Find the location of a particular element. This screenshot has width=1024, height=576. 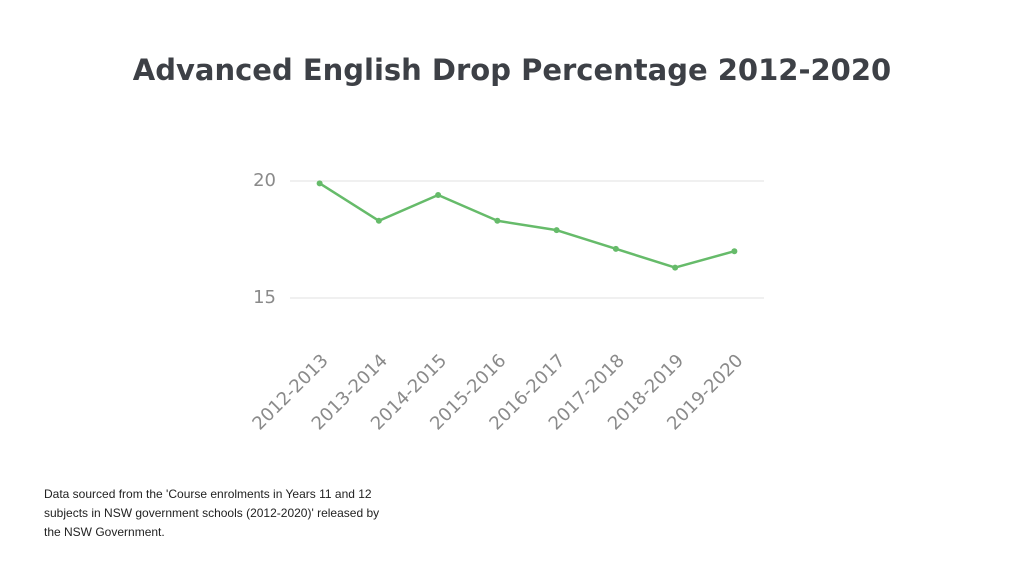

y-tick-label: 20 is located at coordinates (264, 180).